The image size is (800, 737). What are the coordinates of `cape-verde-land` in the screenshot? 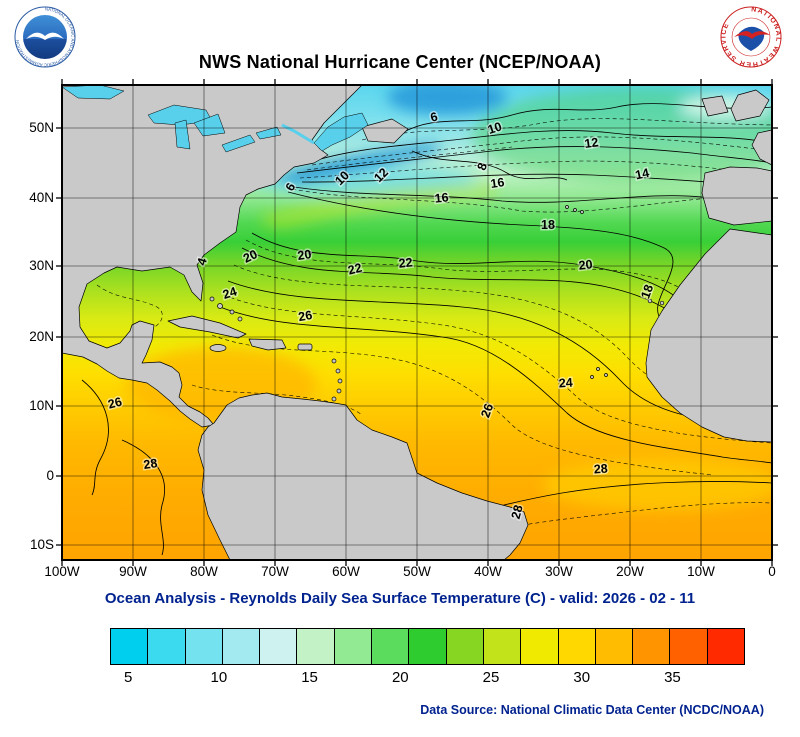 It's located at (599, 373).